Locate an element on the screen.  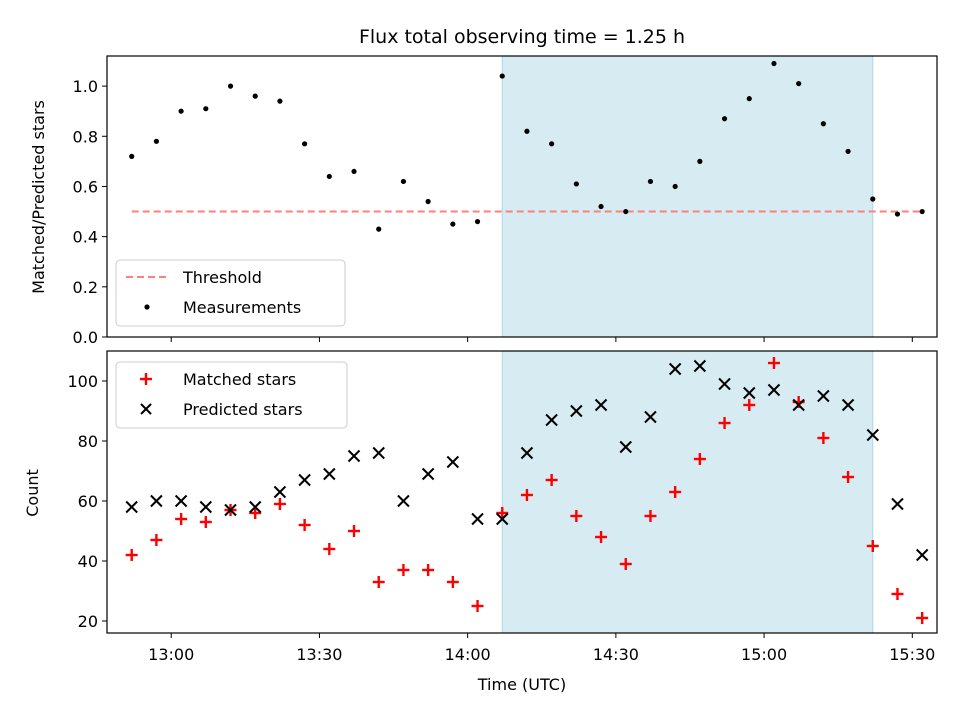
legend-matched-swatch is located at coordinates (146, 379).